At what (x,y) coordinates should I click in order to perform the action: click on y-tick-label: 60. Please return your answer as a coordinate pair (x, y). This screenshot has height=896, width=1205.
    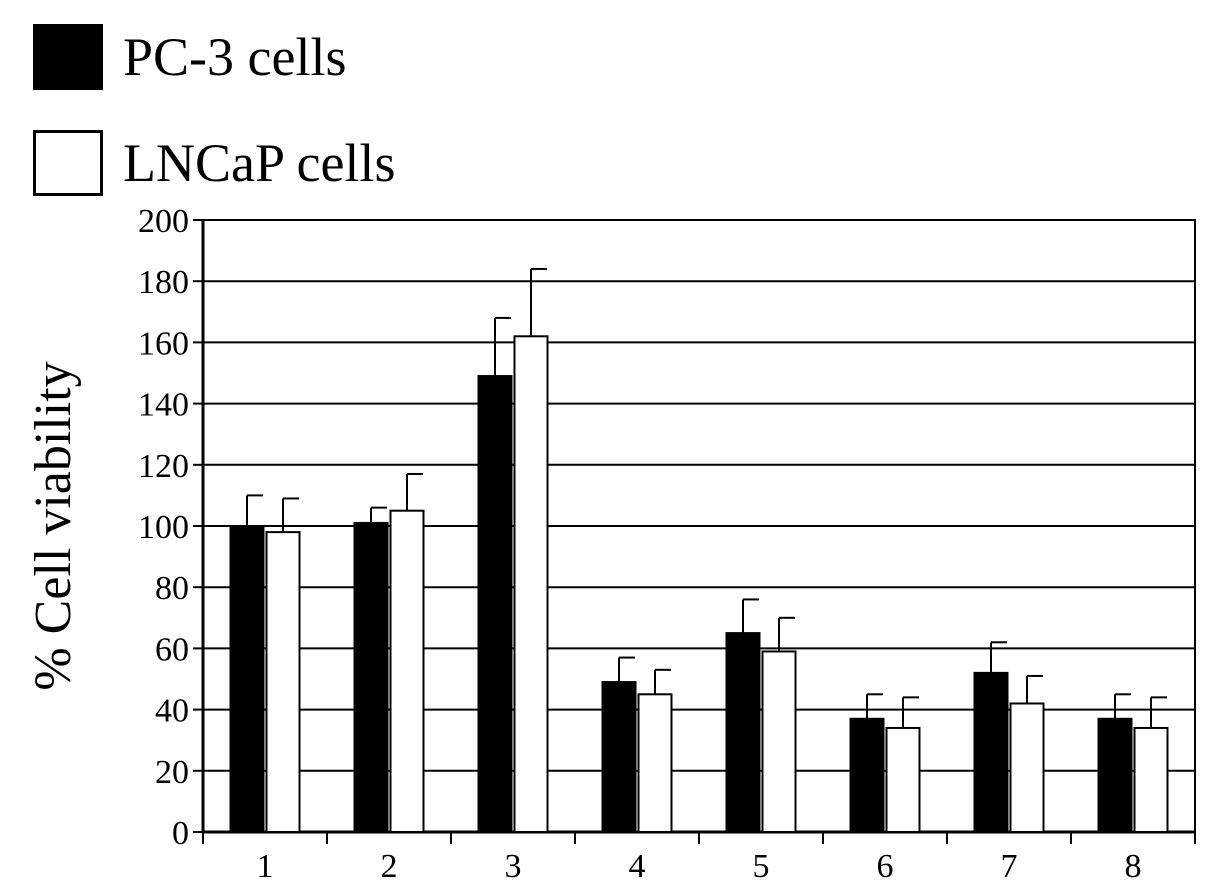
    Looking at the image, I should click on (172, 649).